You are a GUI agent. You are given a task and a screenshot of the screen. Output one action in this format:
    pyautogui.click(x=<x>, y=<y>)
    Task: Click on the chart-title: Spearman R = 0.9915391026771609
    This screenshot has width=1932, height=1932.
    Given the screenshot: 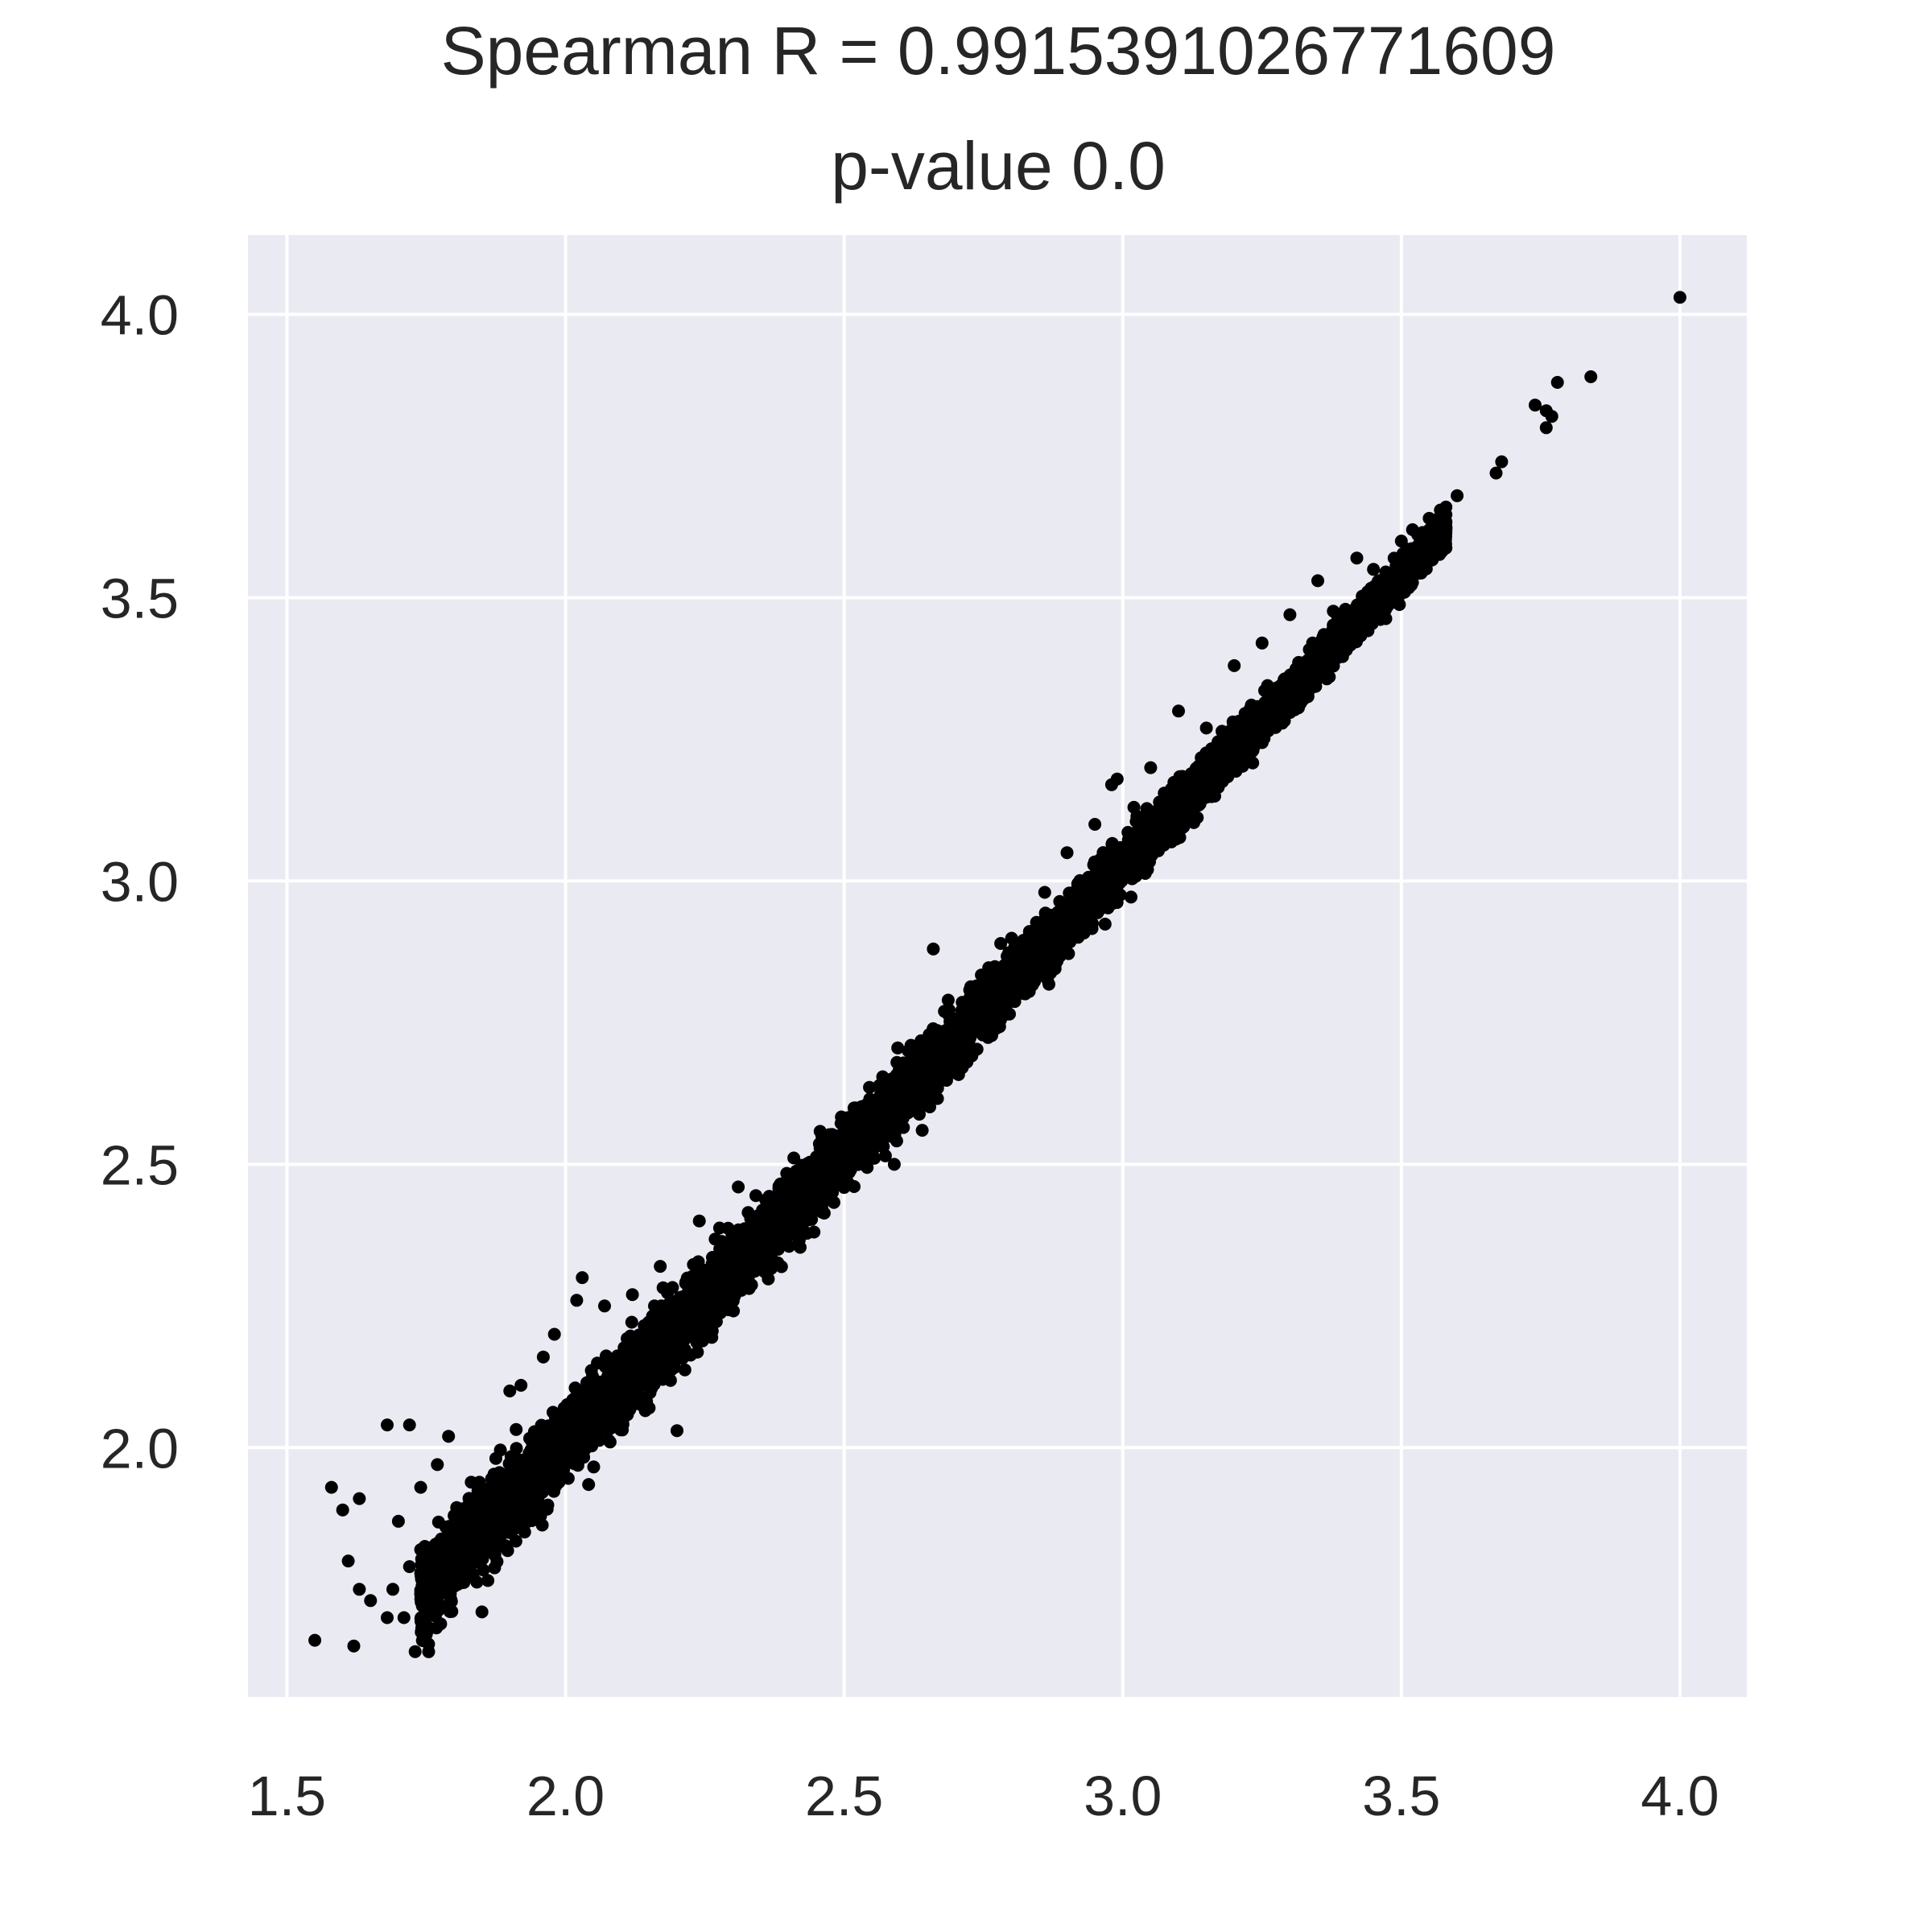 What is the action you would take?
    pyautogui.click(x=998, y=51)
    